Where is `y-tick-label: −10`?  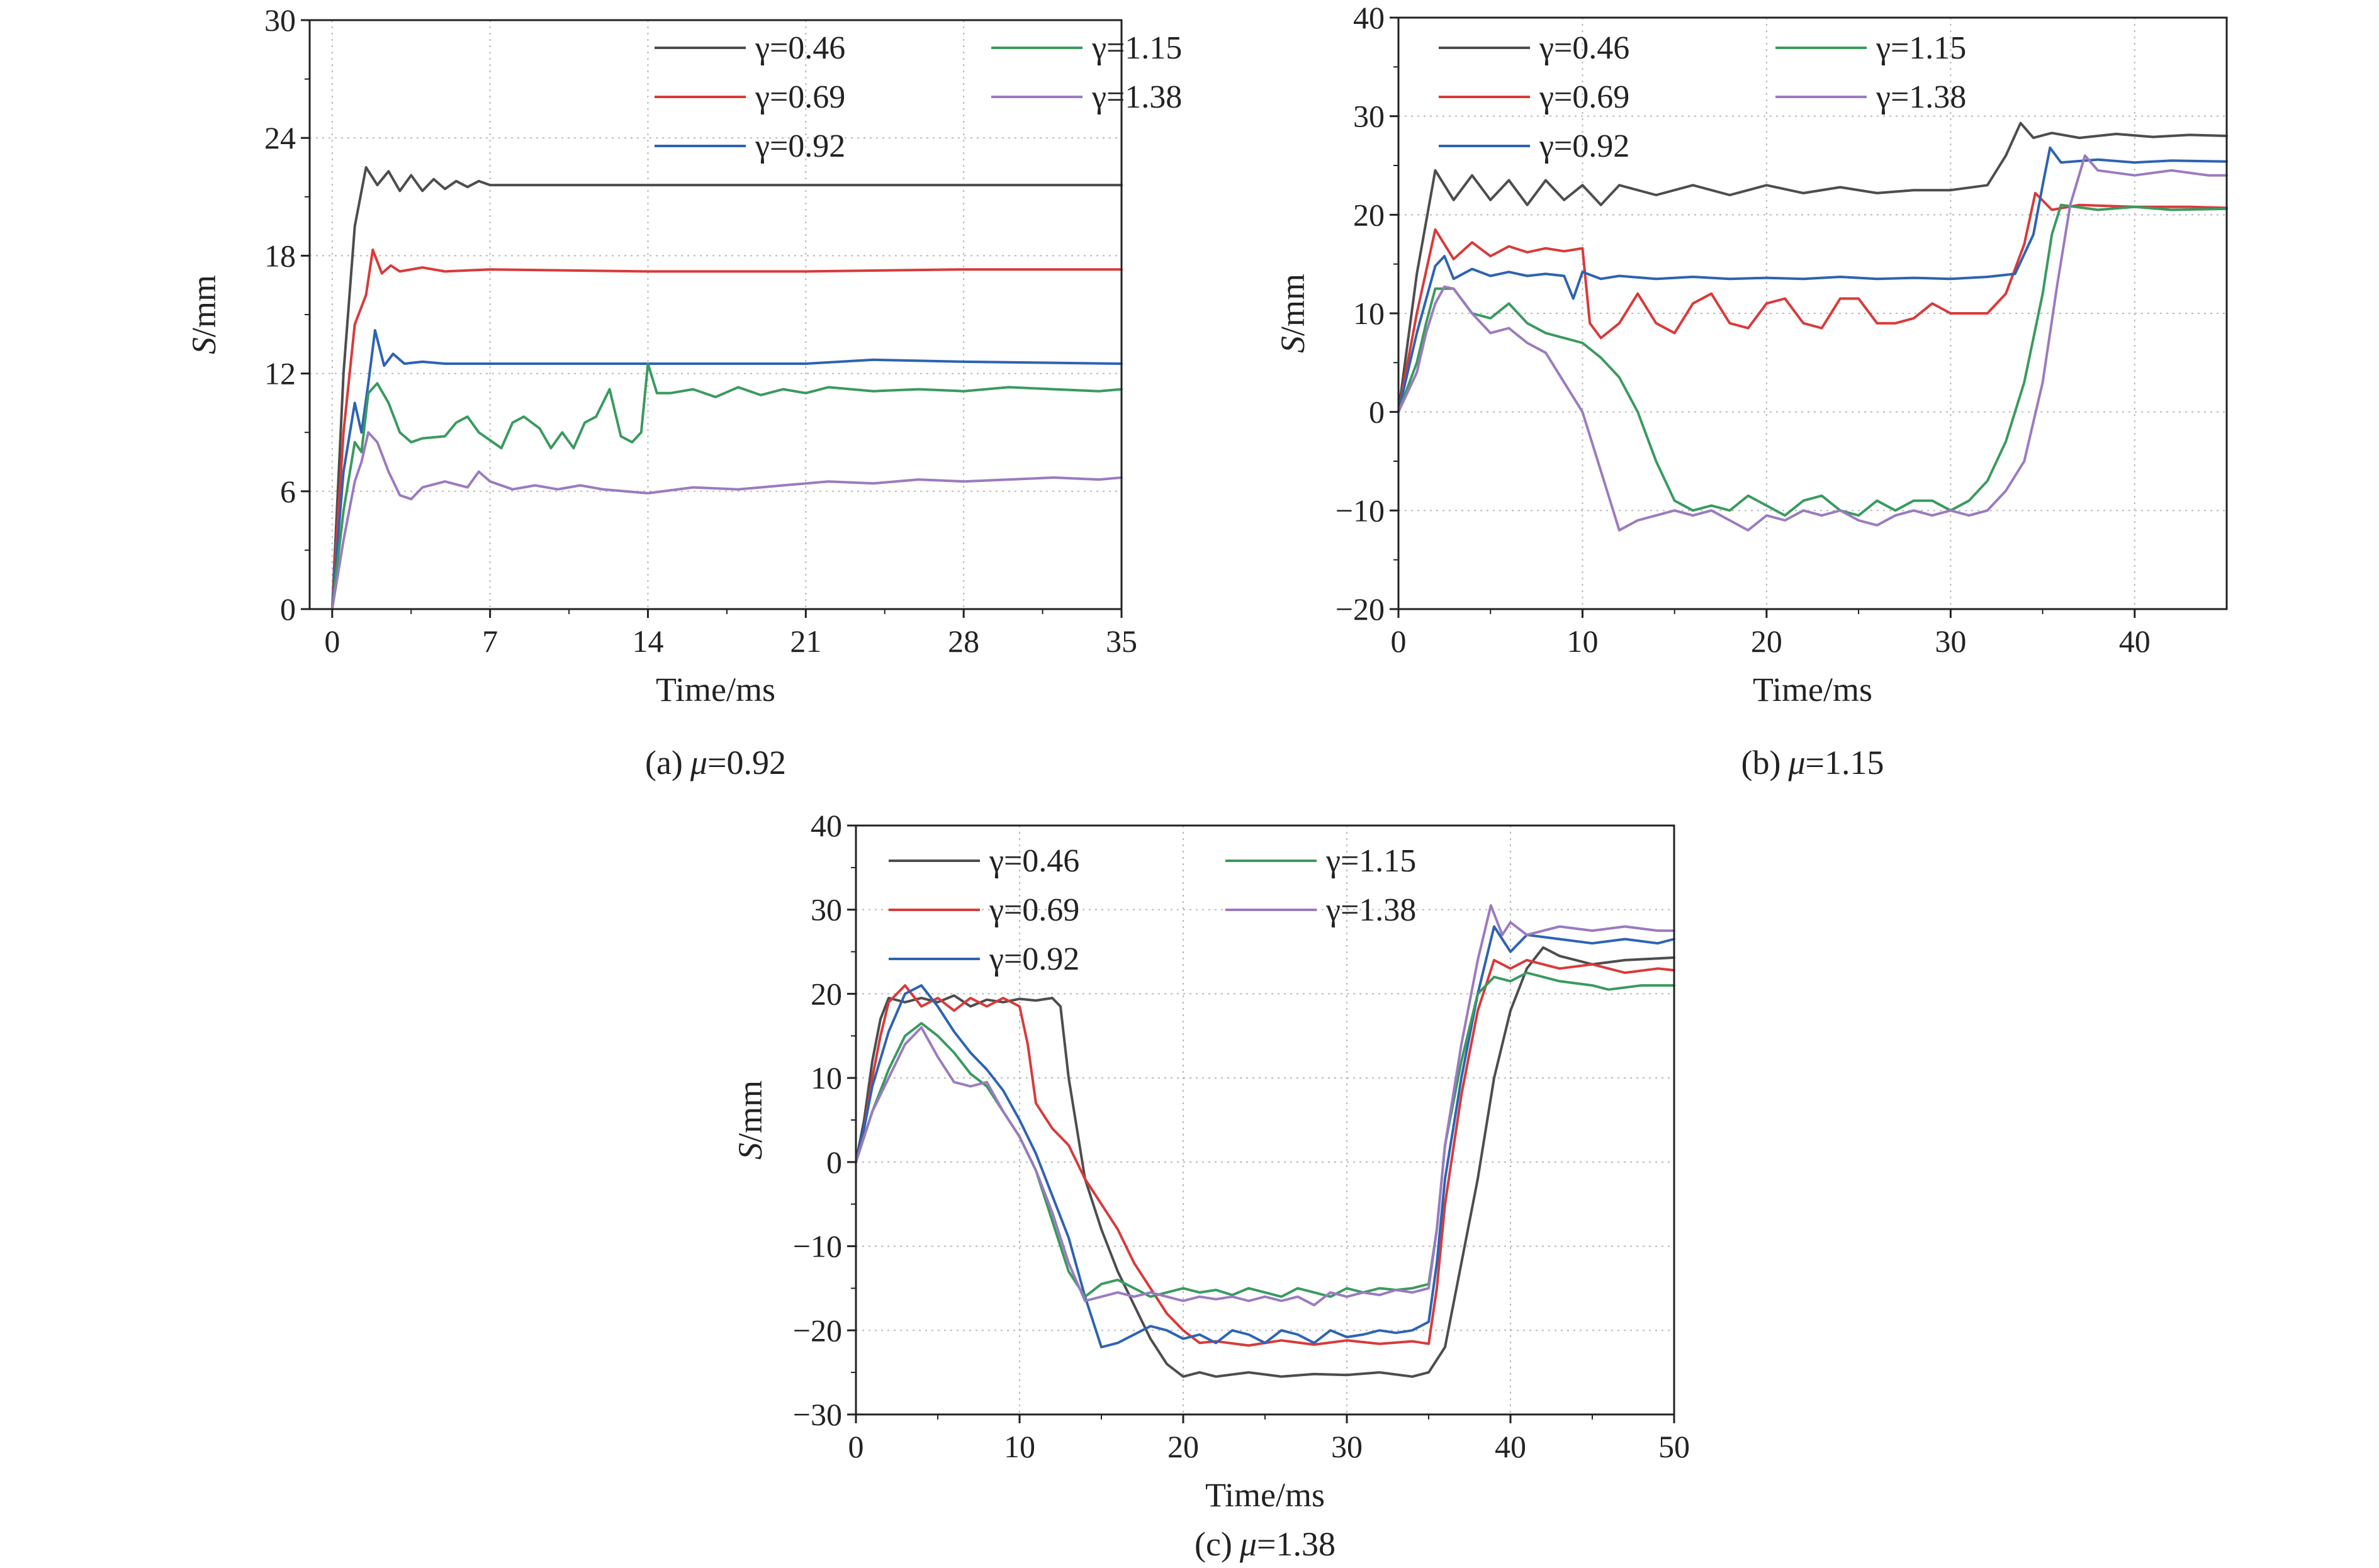
y-tick-label: −10 is located at coordinates (817, 1246).